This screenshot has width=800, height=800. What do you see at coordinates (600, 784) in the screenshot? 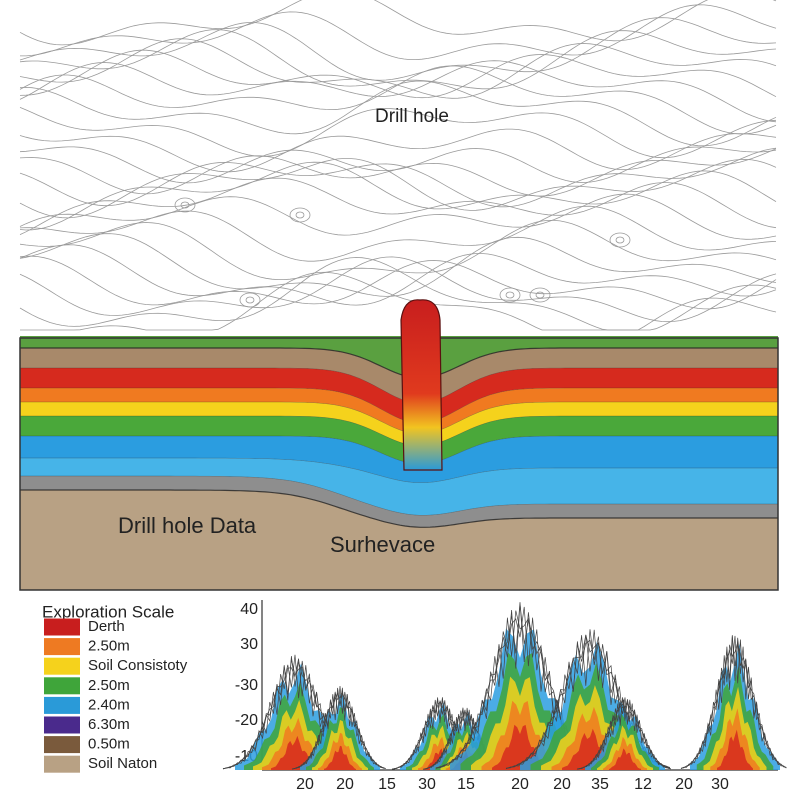
I see `x-tick-label: 35` at bounding box center [600, 784].